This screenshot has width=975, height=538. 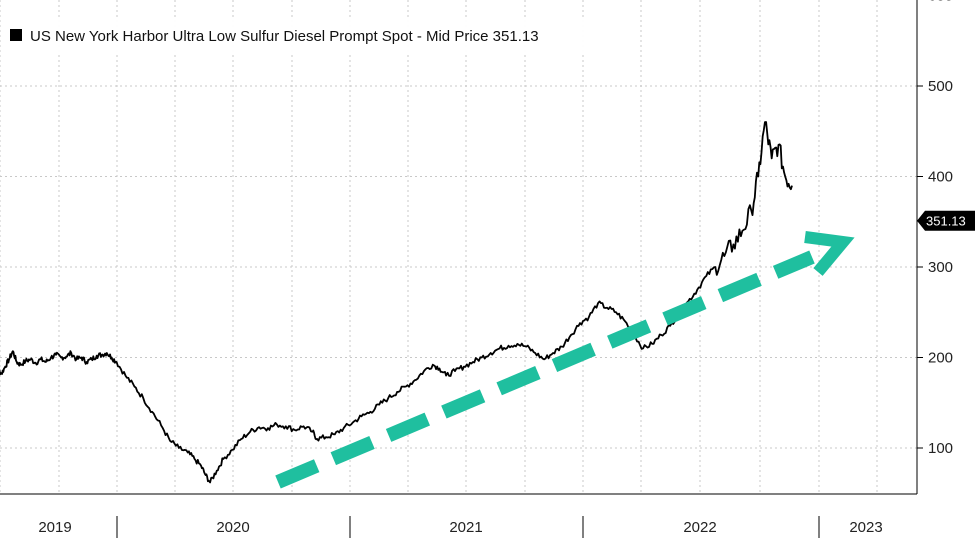 I want to click on last-value-label: 351.13, so click(x=946, y=220).